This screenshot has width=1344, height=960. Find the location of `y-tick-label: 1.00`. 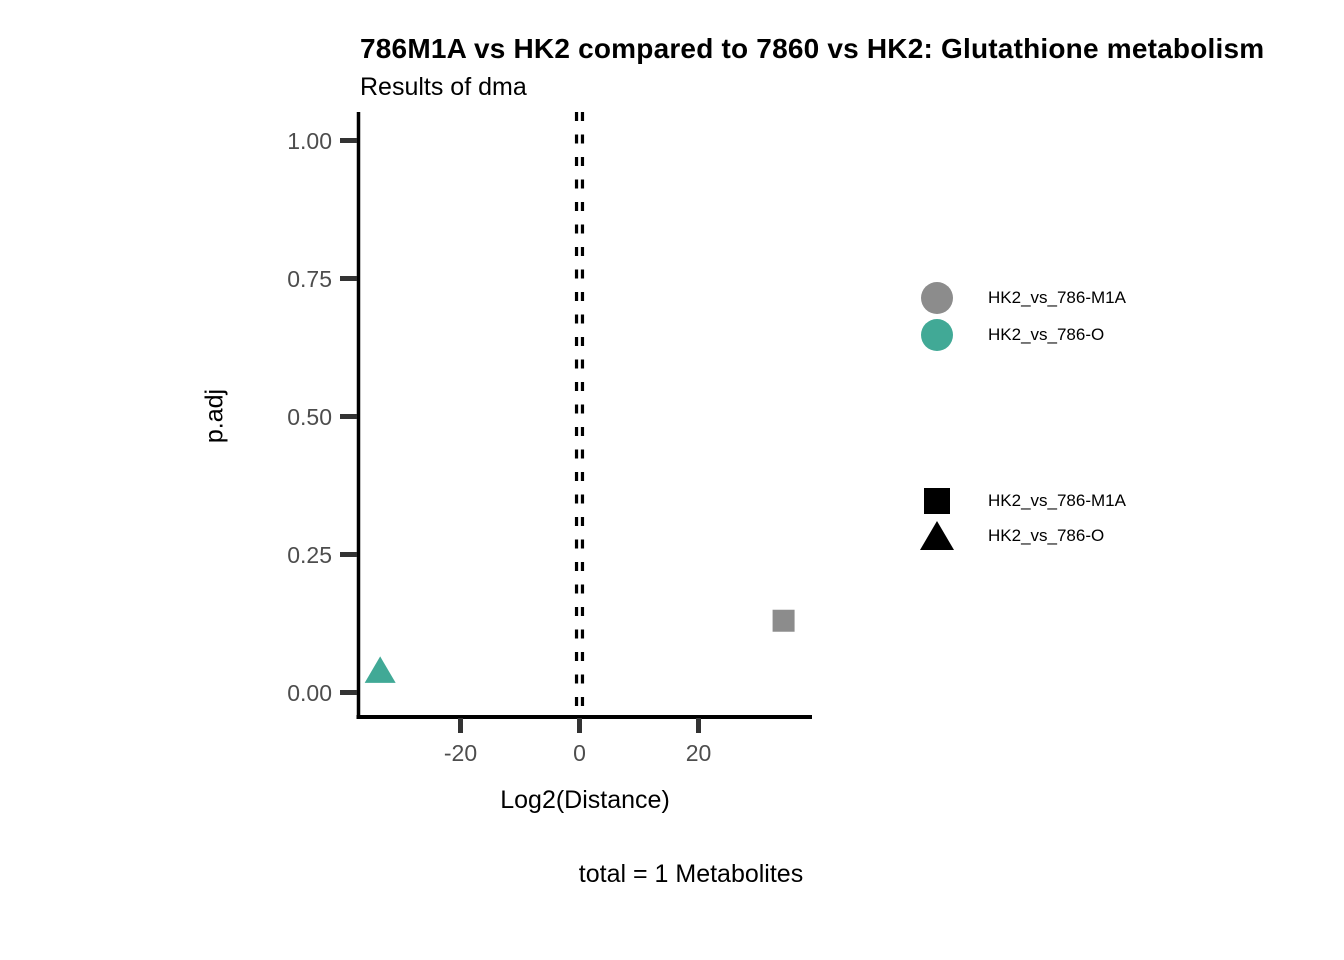

y-tick-label: 1.00 is located at coordinates (309, 140).